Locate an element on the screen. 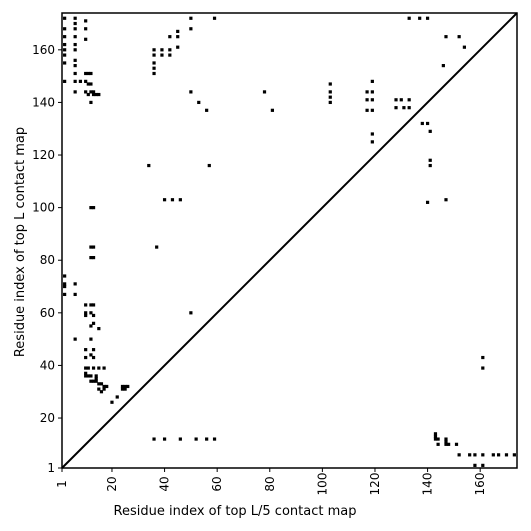 This screenshot has height=531, width=531. x-axis-title: Residue index of top L/5 contact map is located at coordinates (235, 511).